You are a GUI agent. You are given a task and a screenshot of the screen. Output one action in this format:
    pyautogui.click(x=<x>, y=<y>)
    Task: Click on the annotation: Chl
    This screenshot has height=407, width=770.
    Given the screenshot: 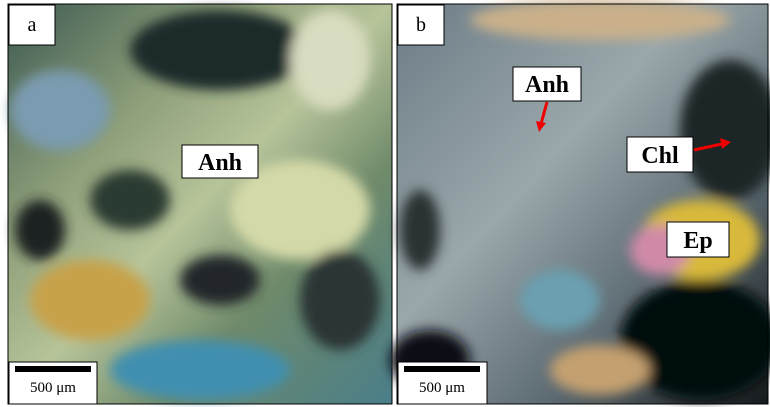 What is the action you would take?
    pyautogui.click(x=660, y=156)
    